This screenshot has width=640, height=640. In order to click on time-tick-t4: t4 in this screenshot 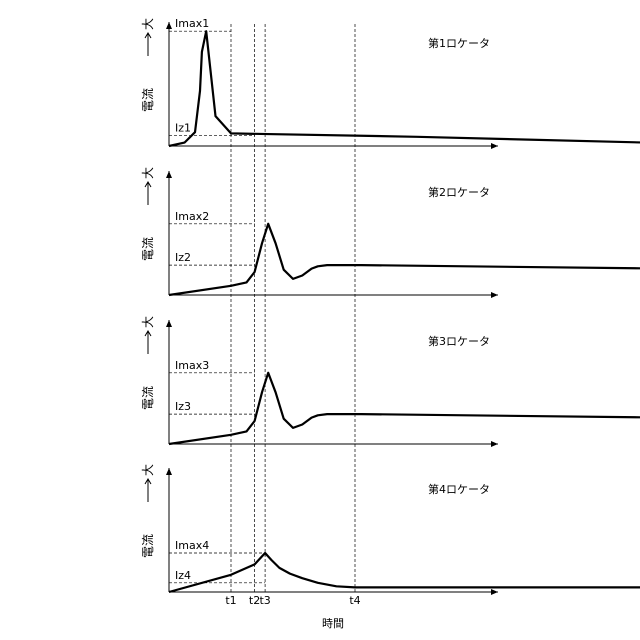, I will do `click(354, 600)`.